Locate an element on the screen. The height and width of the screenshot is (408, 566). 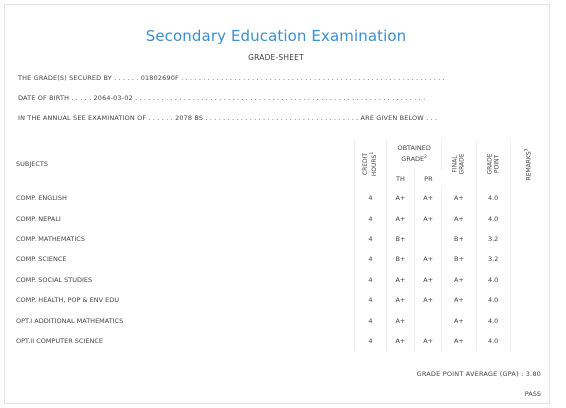
table-row: COMP. SOCIAL STUDIES 4 A+ A+ A+ 4.0 is located at coordinates (278, 279).